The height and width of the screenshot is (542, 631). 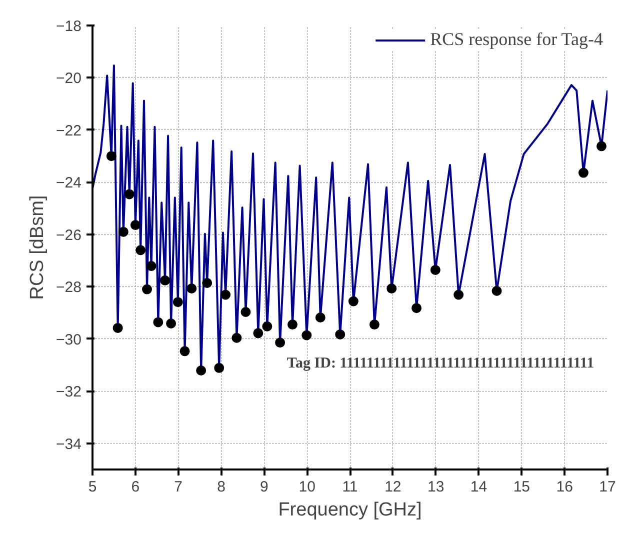 What do you see at coordinates (350, 510) in the screenshot?
I see `x-axis-title: Frequency [GHz]` at bounding box center [350, 510].